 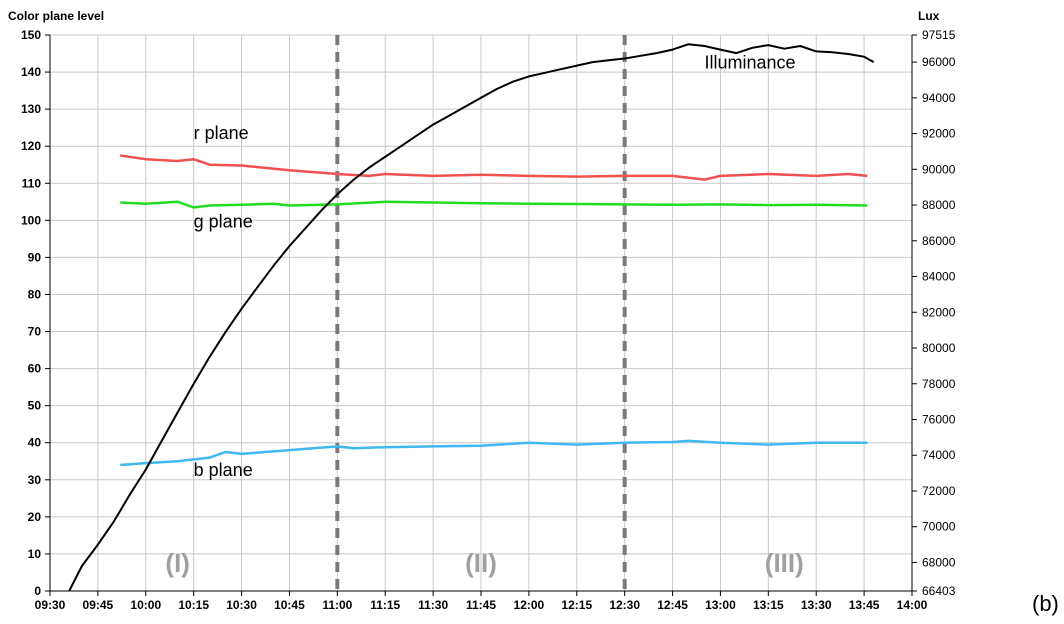 What do you see at coordinates (749, 62) in the screenshot?
I see `series-label: Illuminance` at bounding box center [749, 62].